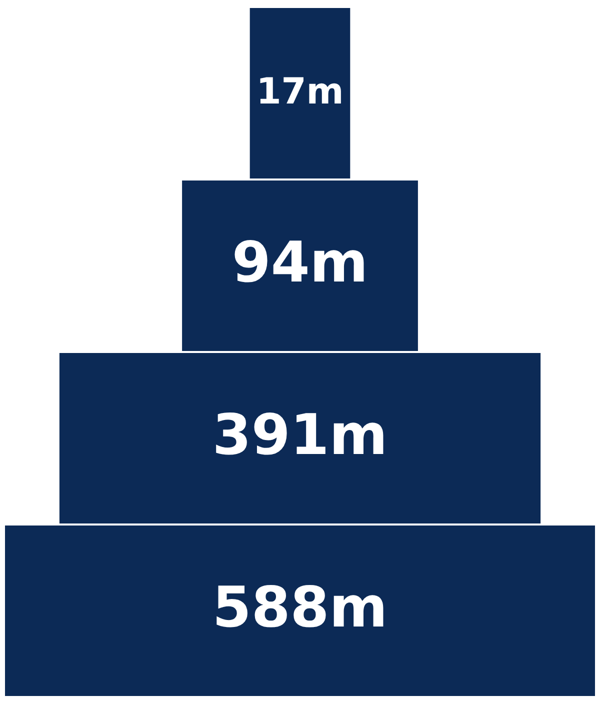  What do you see at coordinates (300, 435) in the screenshot?
I see `data-label: 391m` at bounding box center [300, 435].